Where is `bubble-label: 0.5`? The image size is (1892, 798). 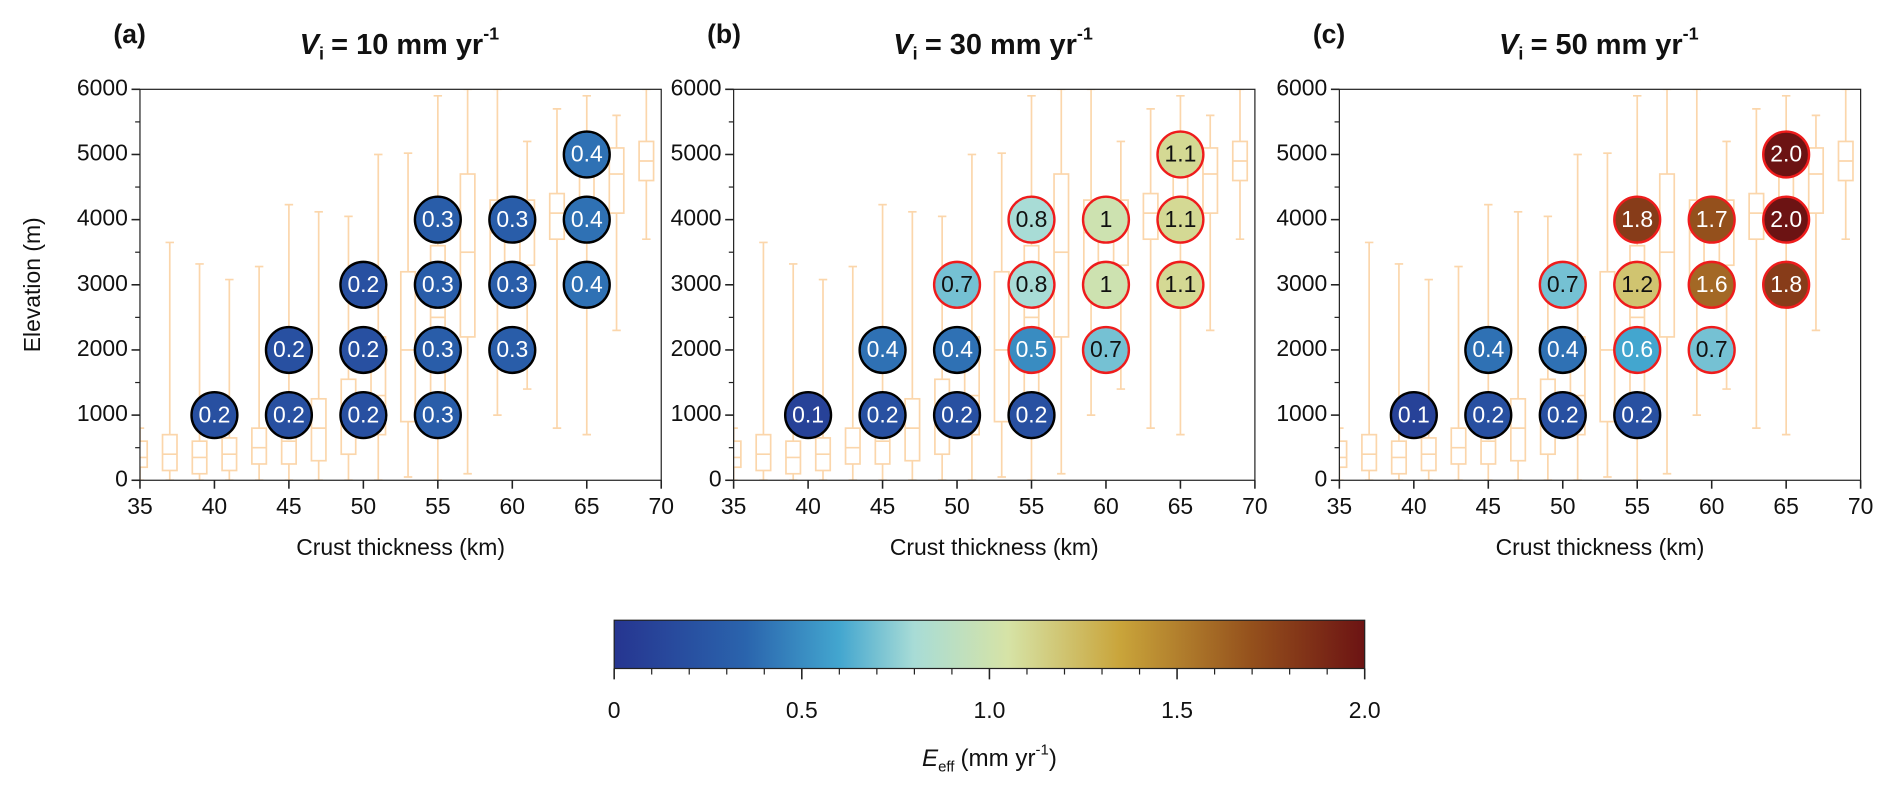 bubble-label: 0.5 is located at coordinates (1032, 349).